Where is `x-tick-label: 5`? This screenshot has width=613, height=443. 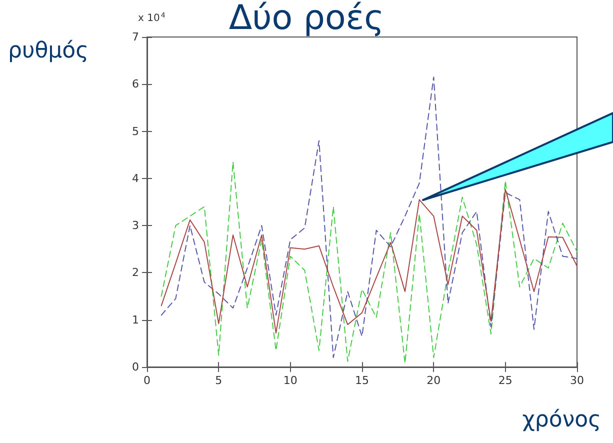
x-tick-label: 5 is located at coordinates (218, 380).